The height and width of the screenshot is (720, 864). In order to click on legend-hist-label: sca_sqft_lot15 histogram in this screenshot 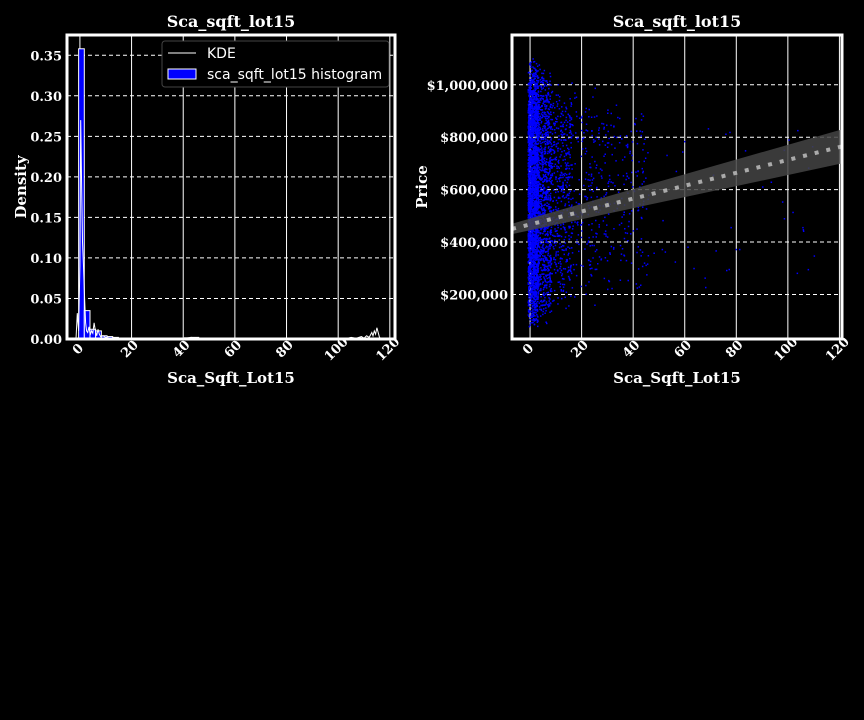, I will do `click(294, 75)`.